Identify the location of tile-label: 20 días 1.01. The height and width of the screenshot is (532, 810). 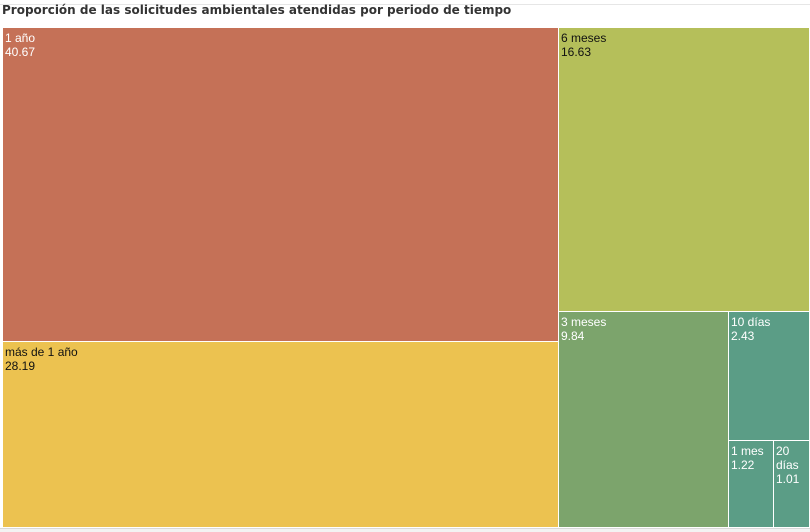
(792, 465).